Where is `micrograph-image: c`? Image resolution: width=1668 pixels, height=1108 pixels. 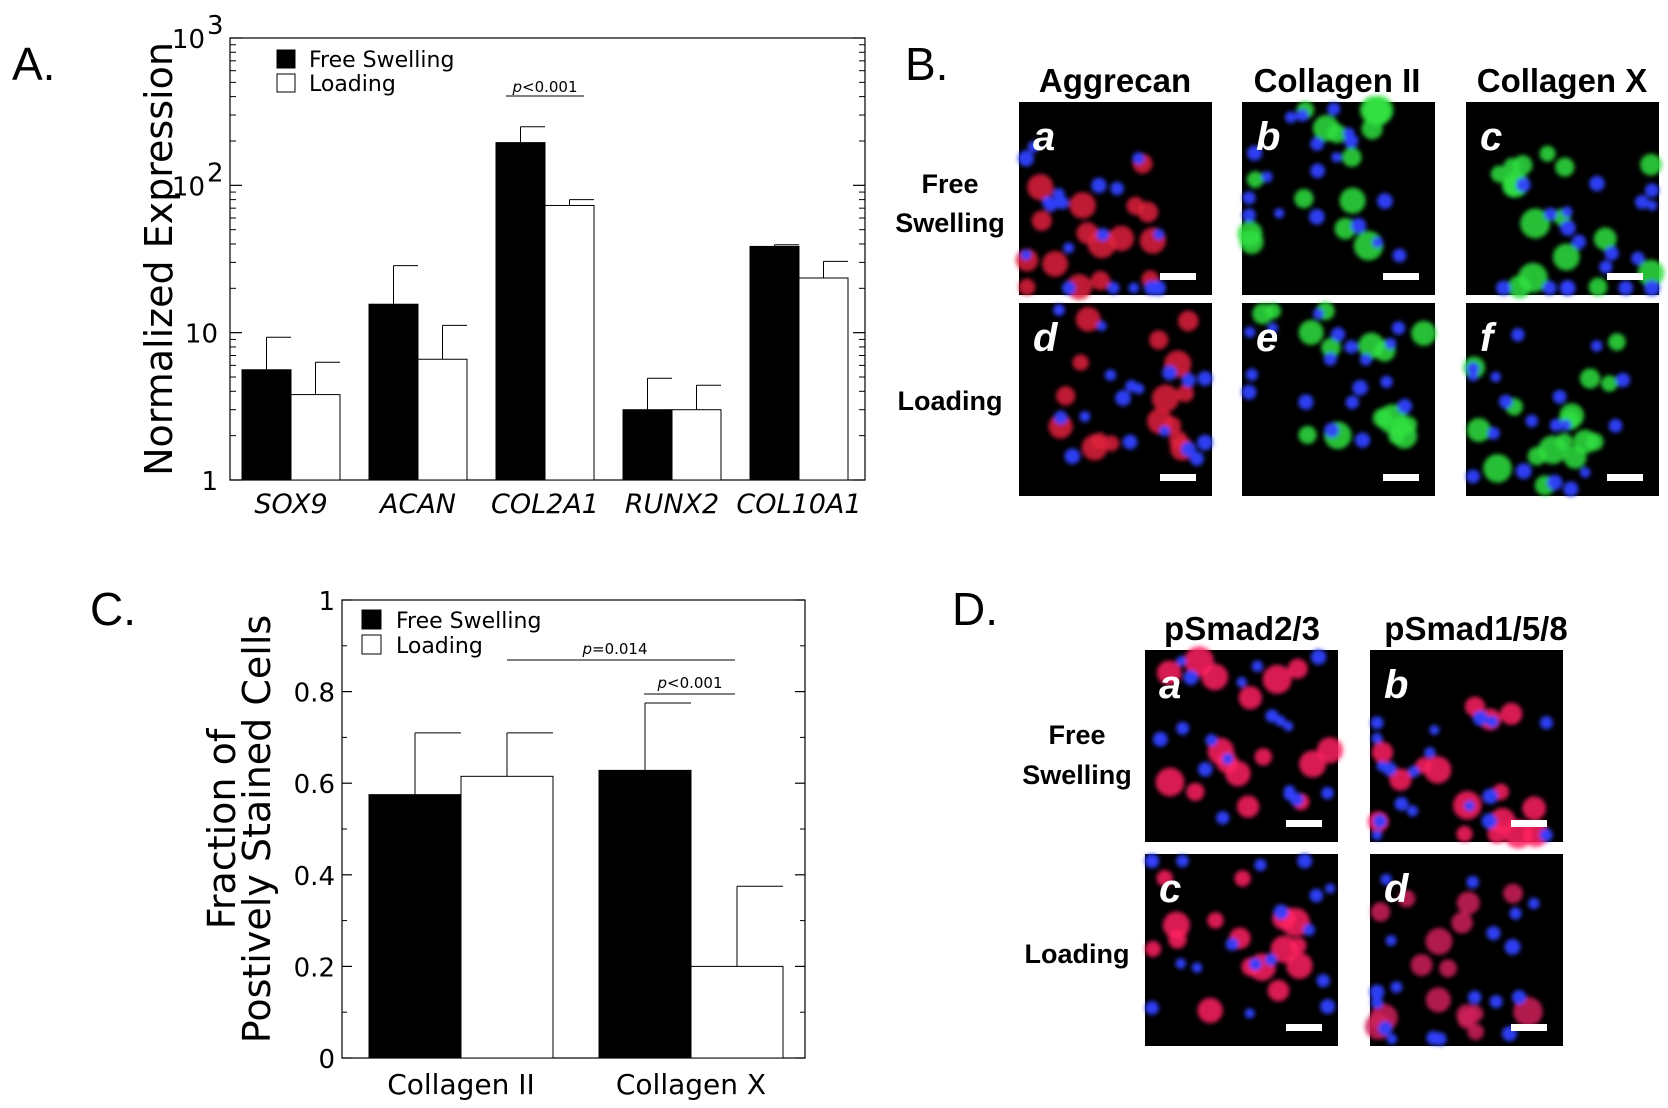 micrograph-image: c is located at coordinates (1241, 949).